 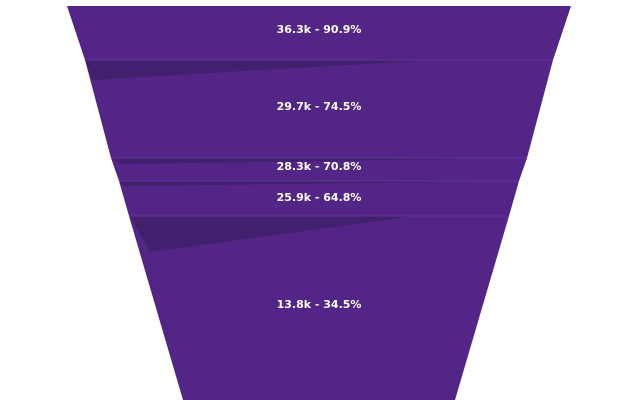 I want to click on funnel-label-5: 13.8k - 34.5%, so click(x=319, y=304).